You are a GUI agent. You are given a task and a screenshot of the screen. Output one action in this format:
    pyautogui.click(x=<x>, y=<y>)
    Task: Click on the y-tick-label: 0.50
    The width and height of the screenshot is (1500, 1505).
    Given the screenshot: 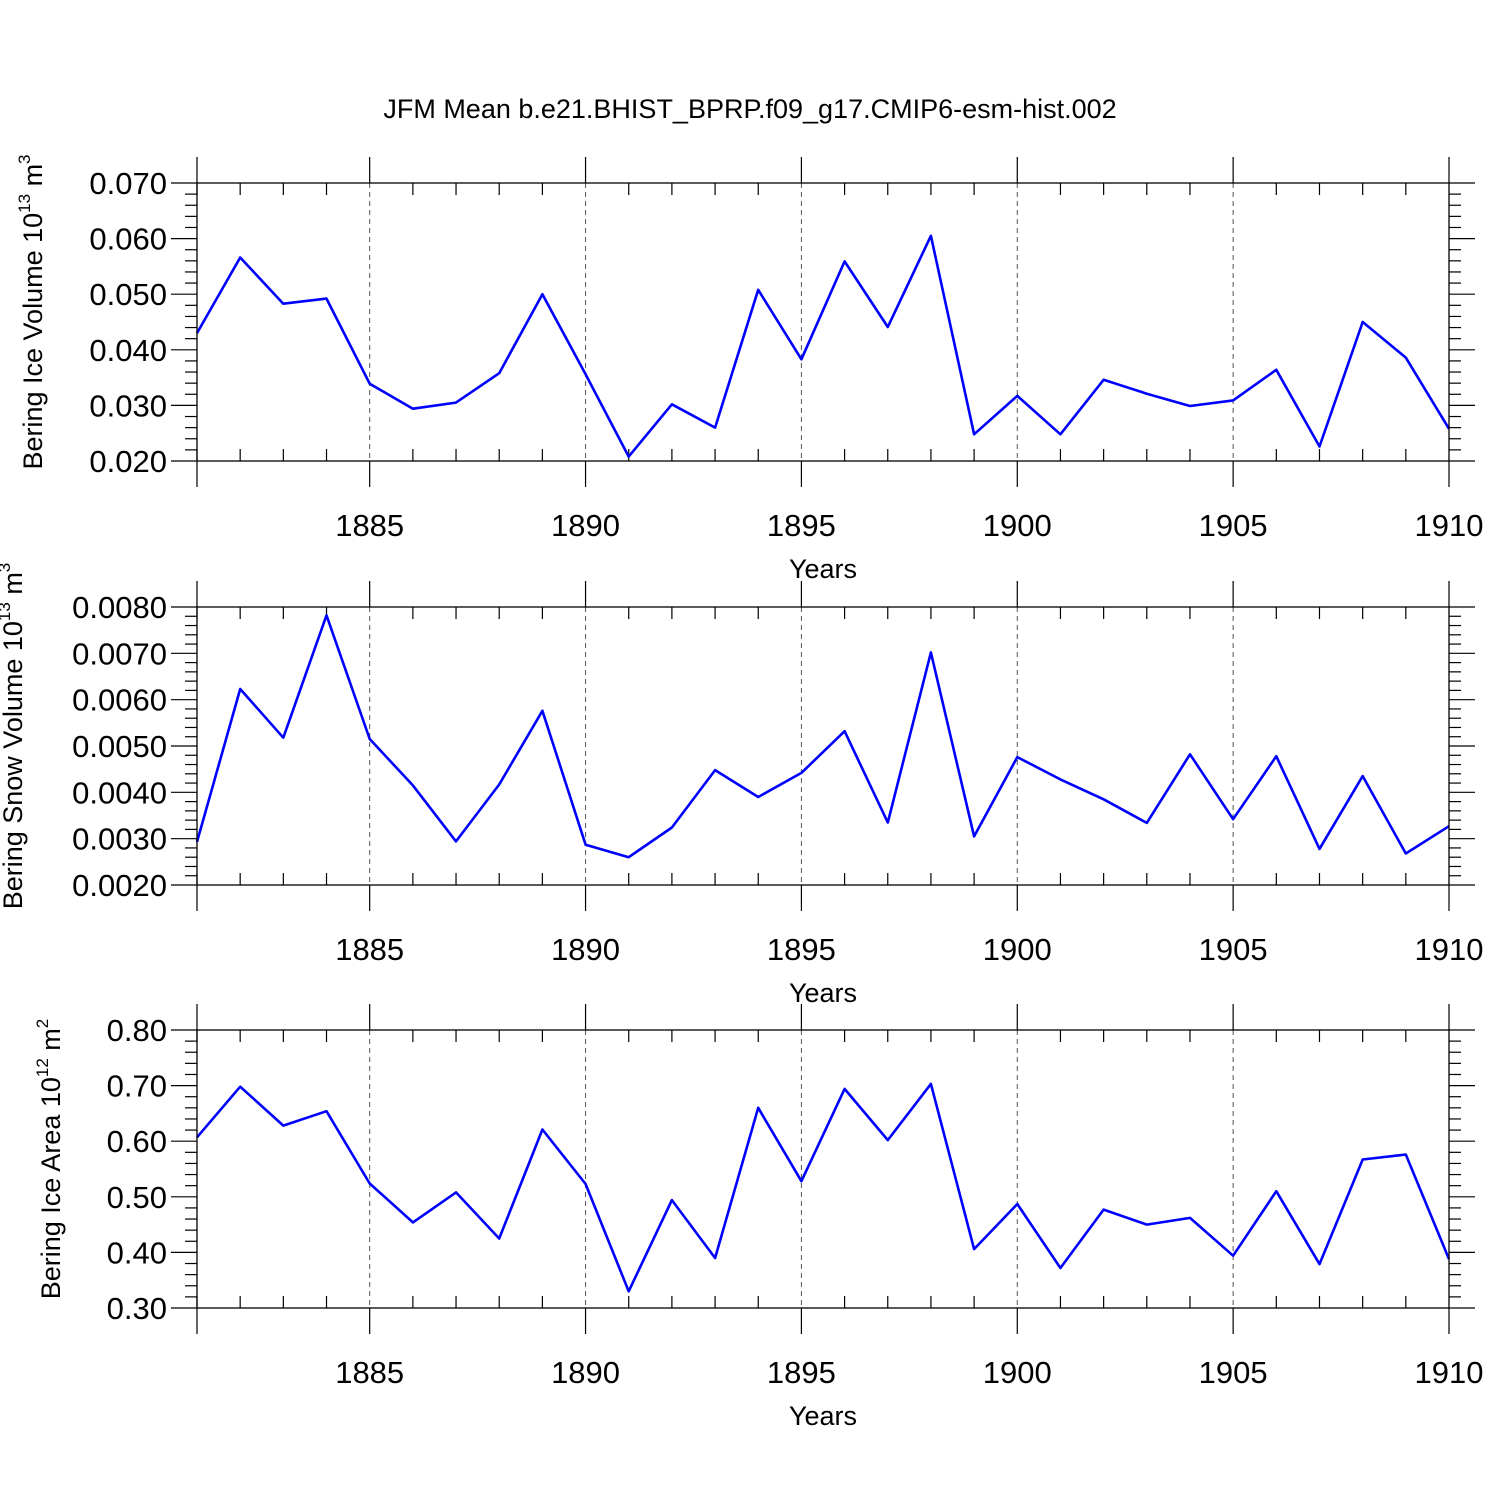 What is the action you would take?
    pyautogui.click(x=137, y=1197)
    